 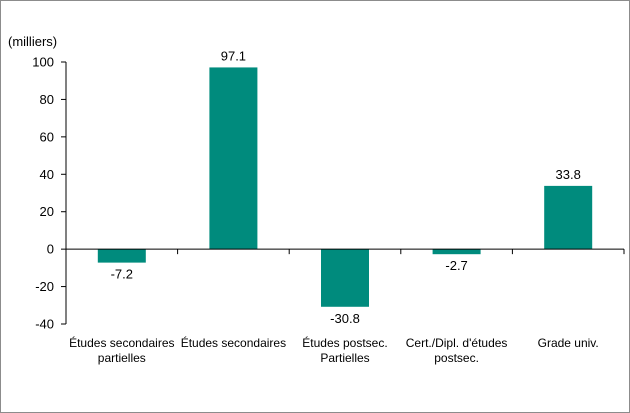 What do you see at coordinates (47, 211) in the screenshot?
I see `y-tick-label: 20` at bounding box center [47, 211].